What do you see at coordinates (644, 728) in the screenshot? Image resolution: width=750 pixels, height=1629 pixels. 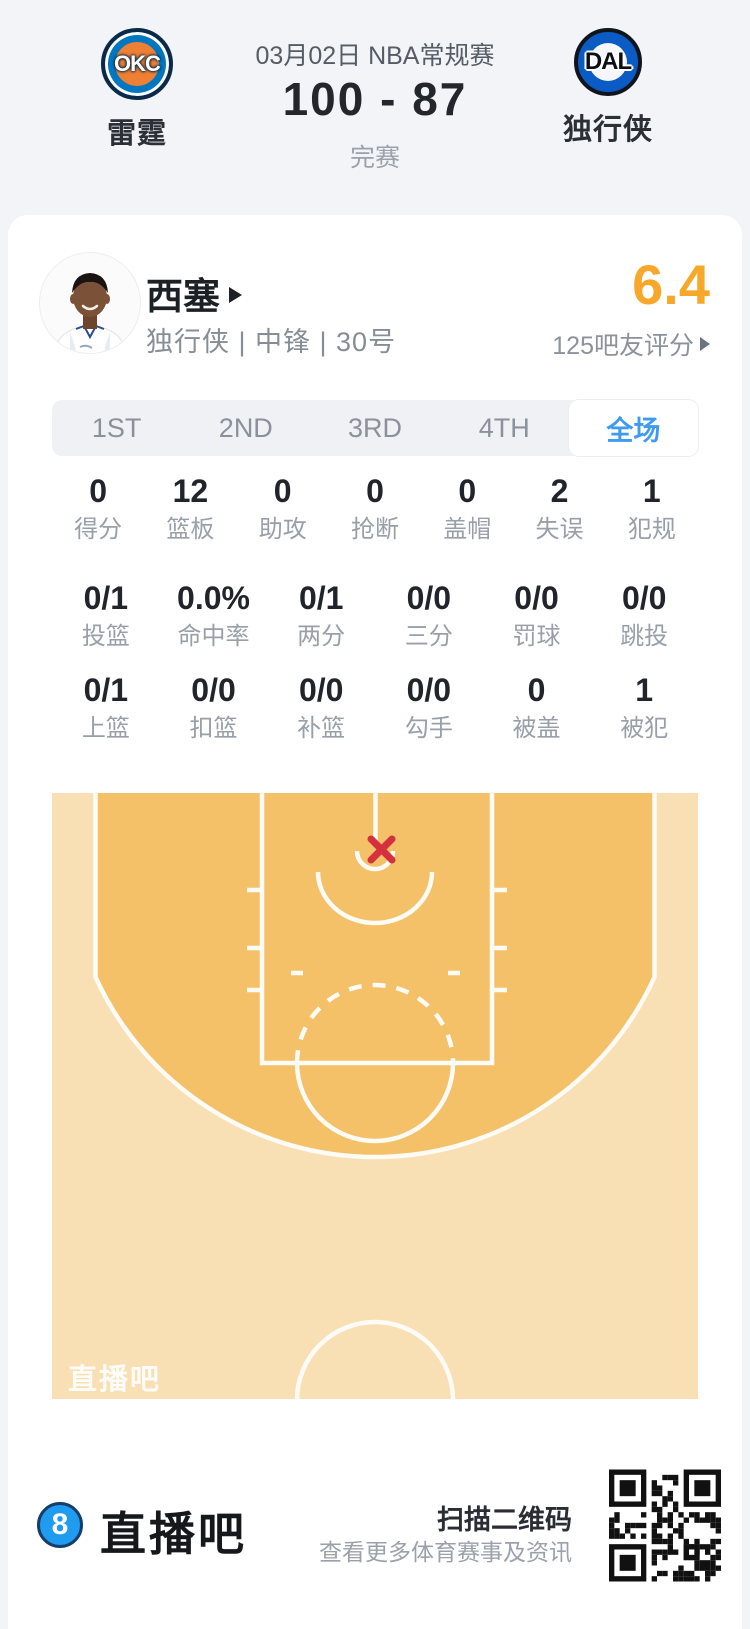 I see `stat-label: 被犯` at bounding box center [644, 728].